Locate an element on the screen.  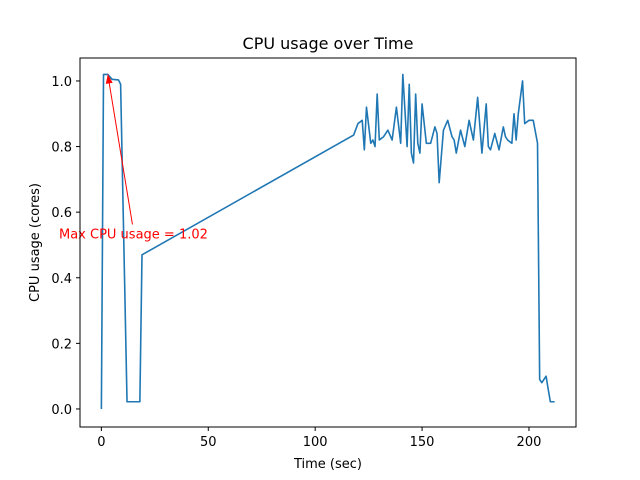
x-tick-label: 100 is located at coordinates (315, 442).